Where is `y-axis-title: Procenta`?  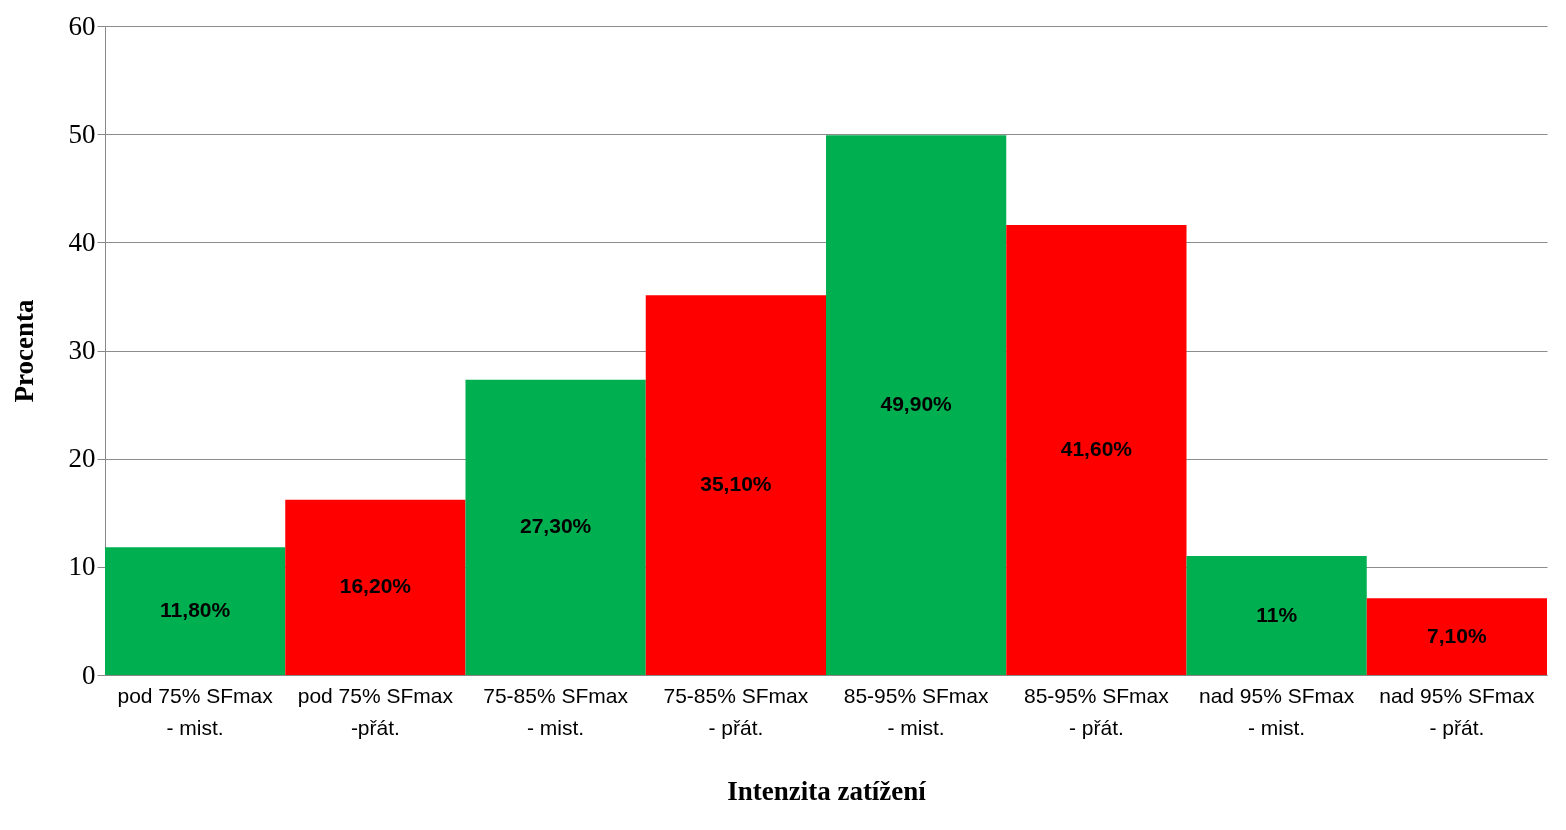
y-axis-title: Procenta is located at coordinates (23, 351).